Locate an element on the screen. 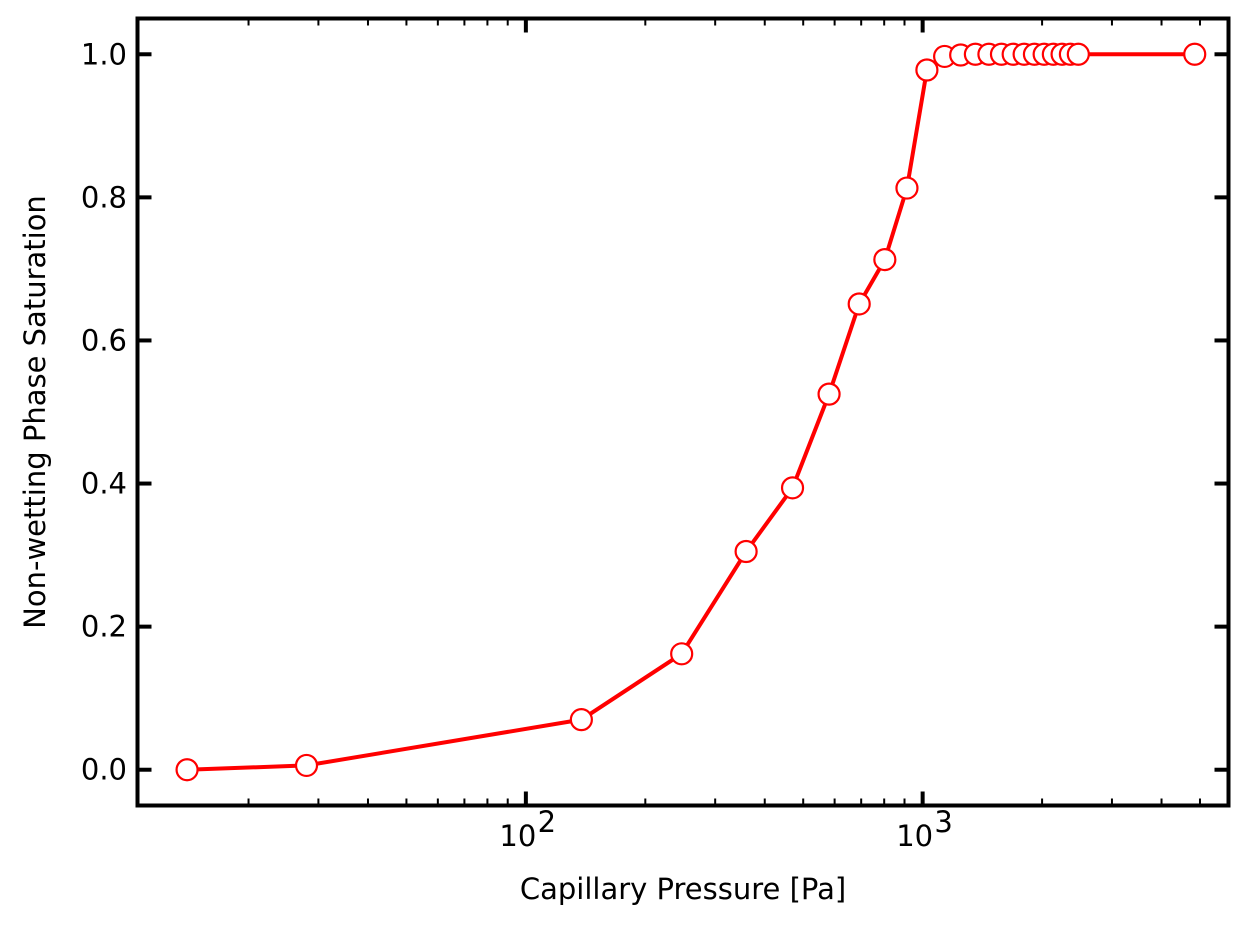 The image size is (1247, 927). y-tick-label: 0.0 is located at coordinates (104, 770).